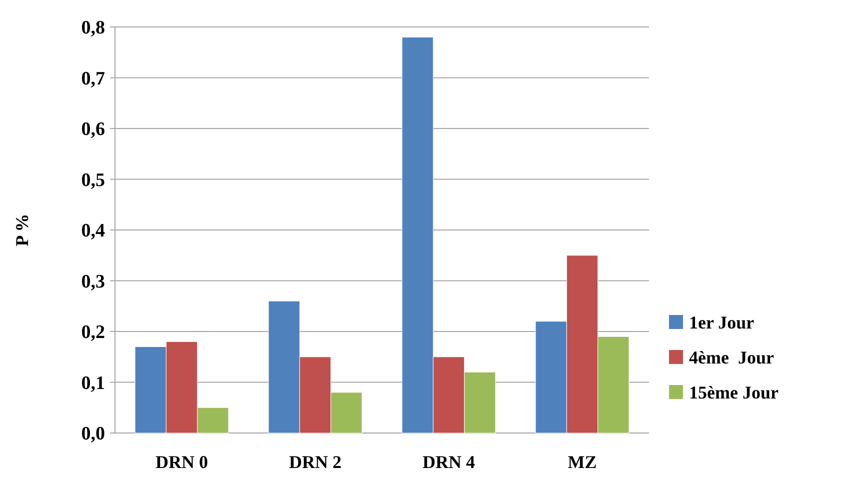 Image resolution: width=849 pixels, height=485 pixels. Describe the element at coordinates (93, 129) in the screenshot. I see `y-tick-label: 0,6` at that location.